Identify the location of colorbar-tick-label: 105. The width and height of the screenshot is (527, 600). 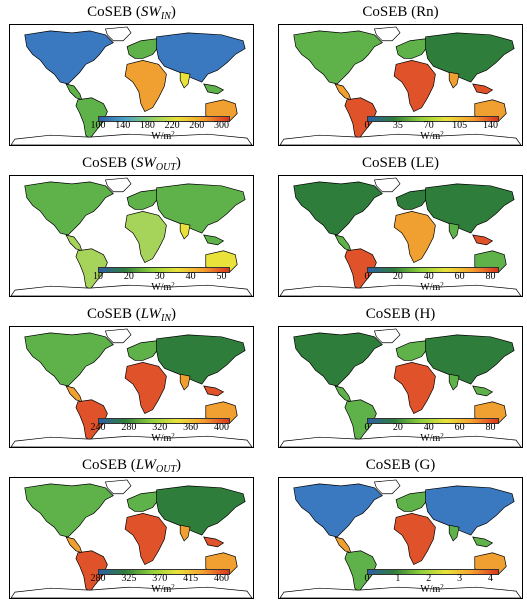
(460, 125).